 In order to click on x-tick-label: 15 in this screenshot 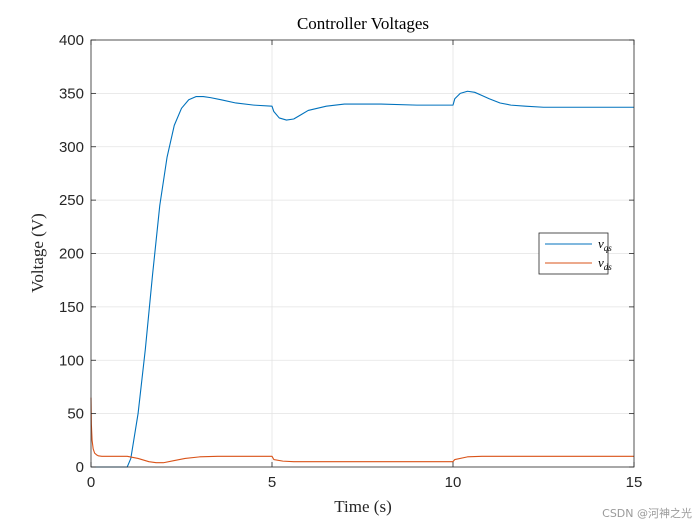, I will do `click(634, 482)`.